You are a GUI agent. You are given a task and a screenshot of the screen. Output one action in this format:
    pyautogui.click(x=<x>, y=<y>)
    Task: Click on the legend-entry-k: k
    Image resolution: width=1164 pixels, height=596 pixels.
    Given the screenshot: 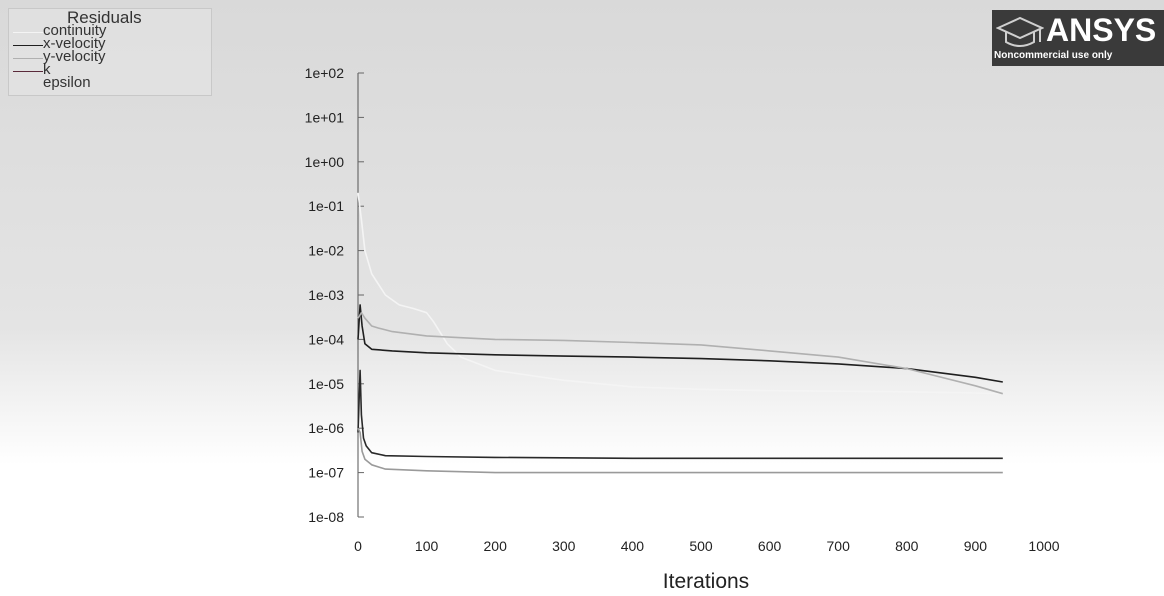 What is the action you would take?
    pyautogui.click(x=108, y=69)
    